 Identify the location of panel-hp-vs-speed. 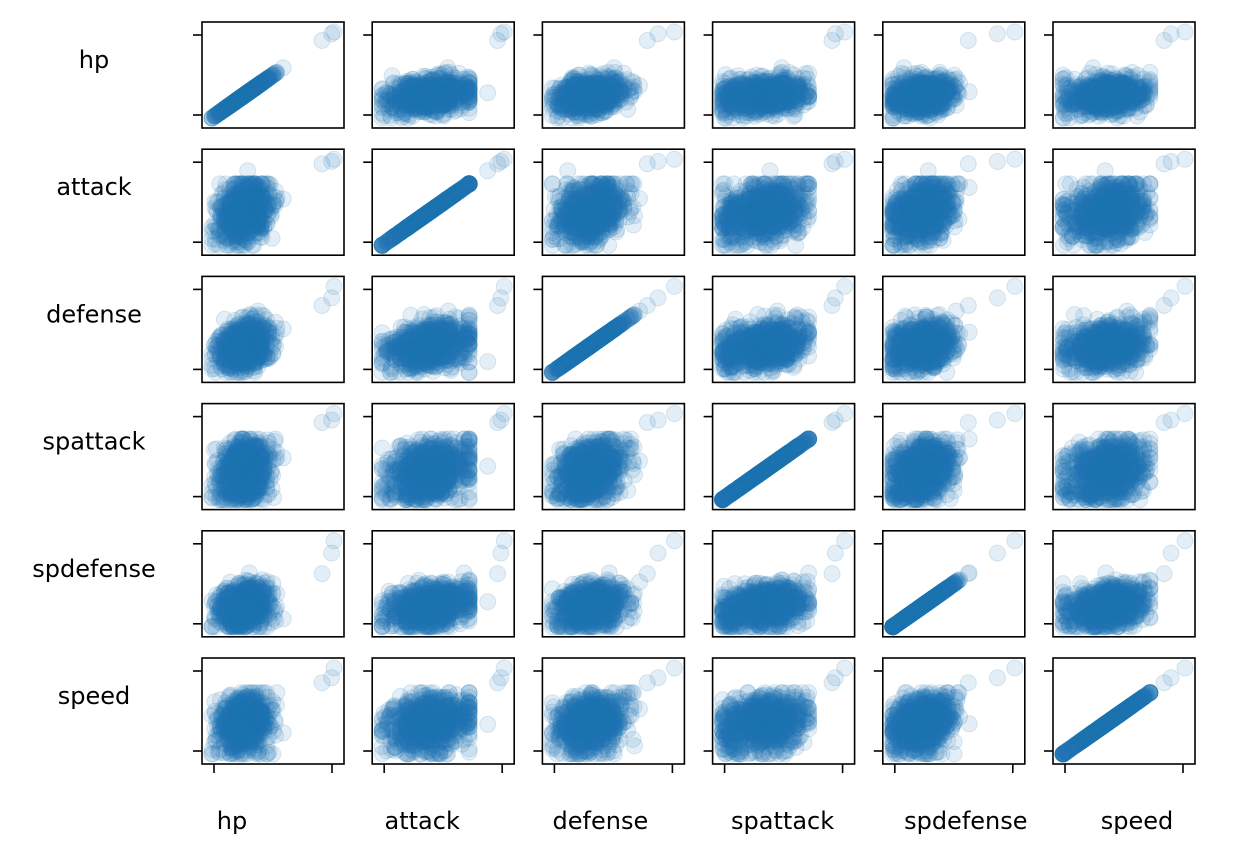
(1119, 75).